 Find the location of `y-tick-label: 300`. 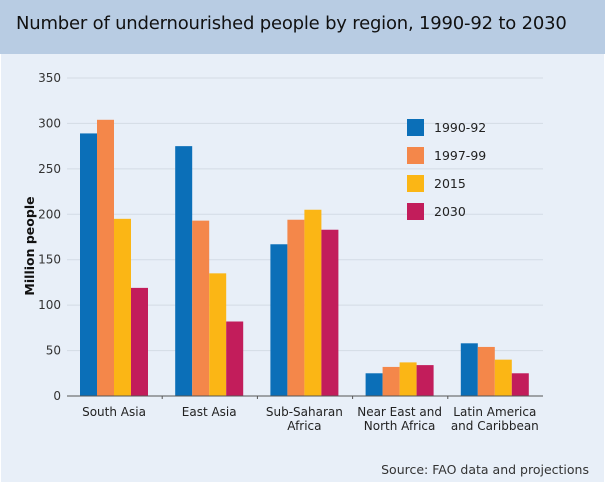

y-tick-label: 300 is located at coordinates (49, 123).